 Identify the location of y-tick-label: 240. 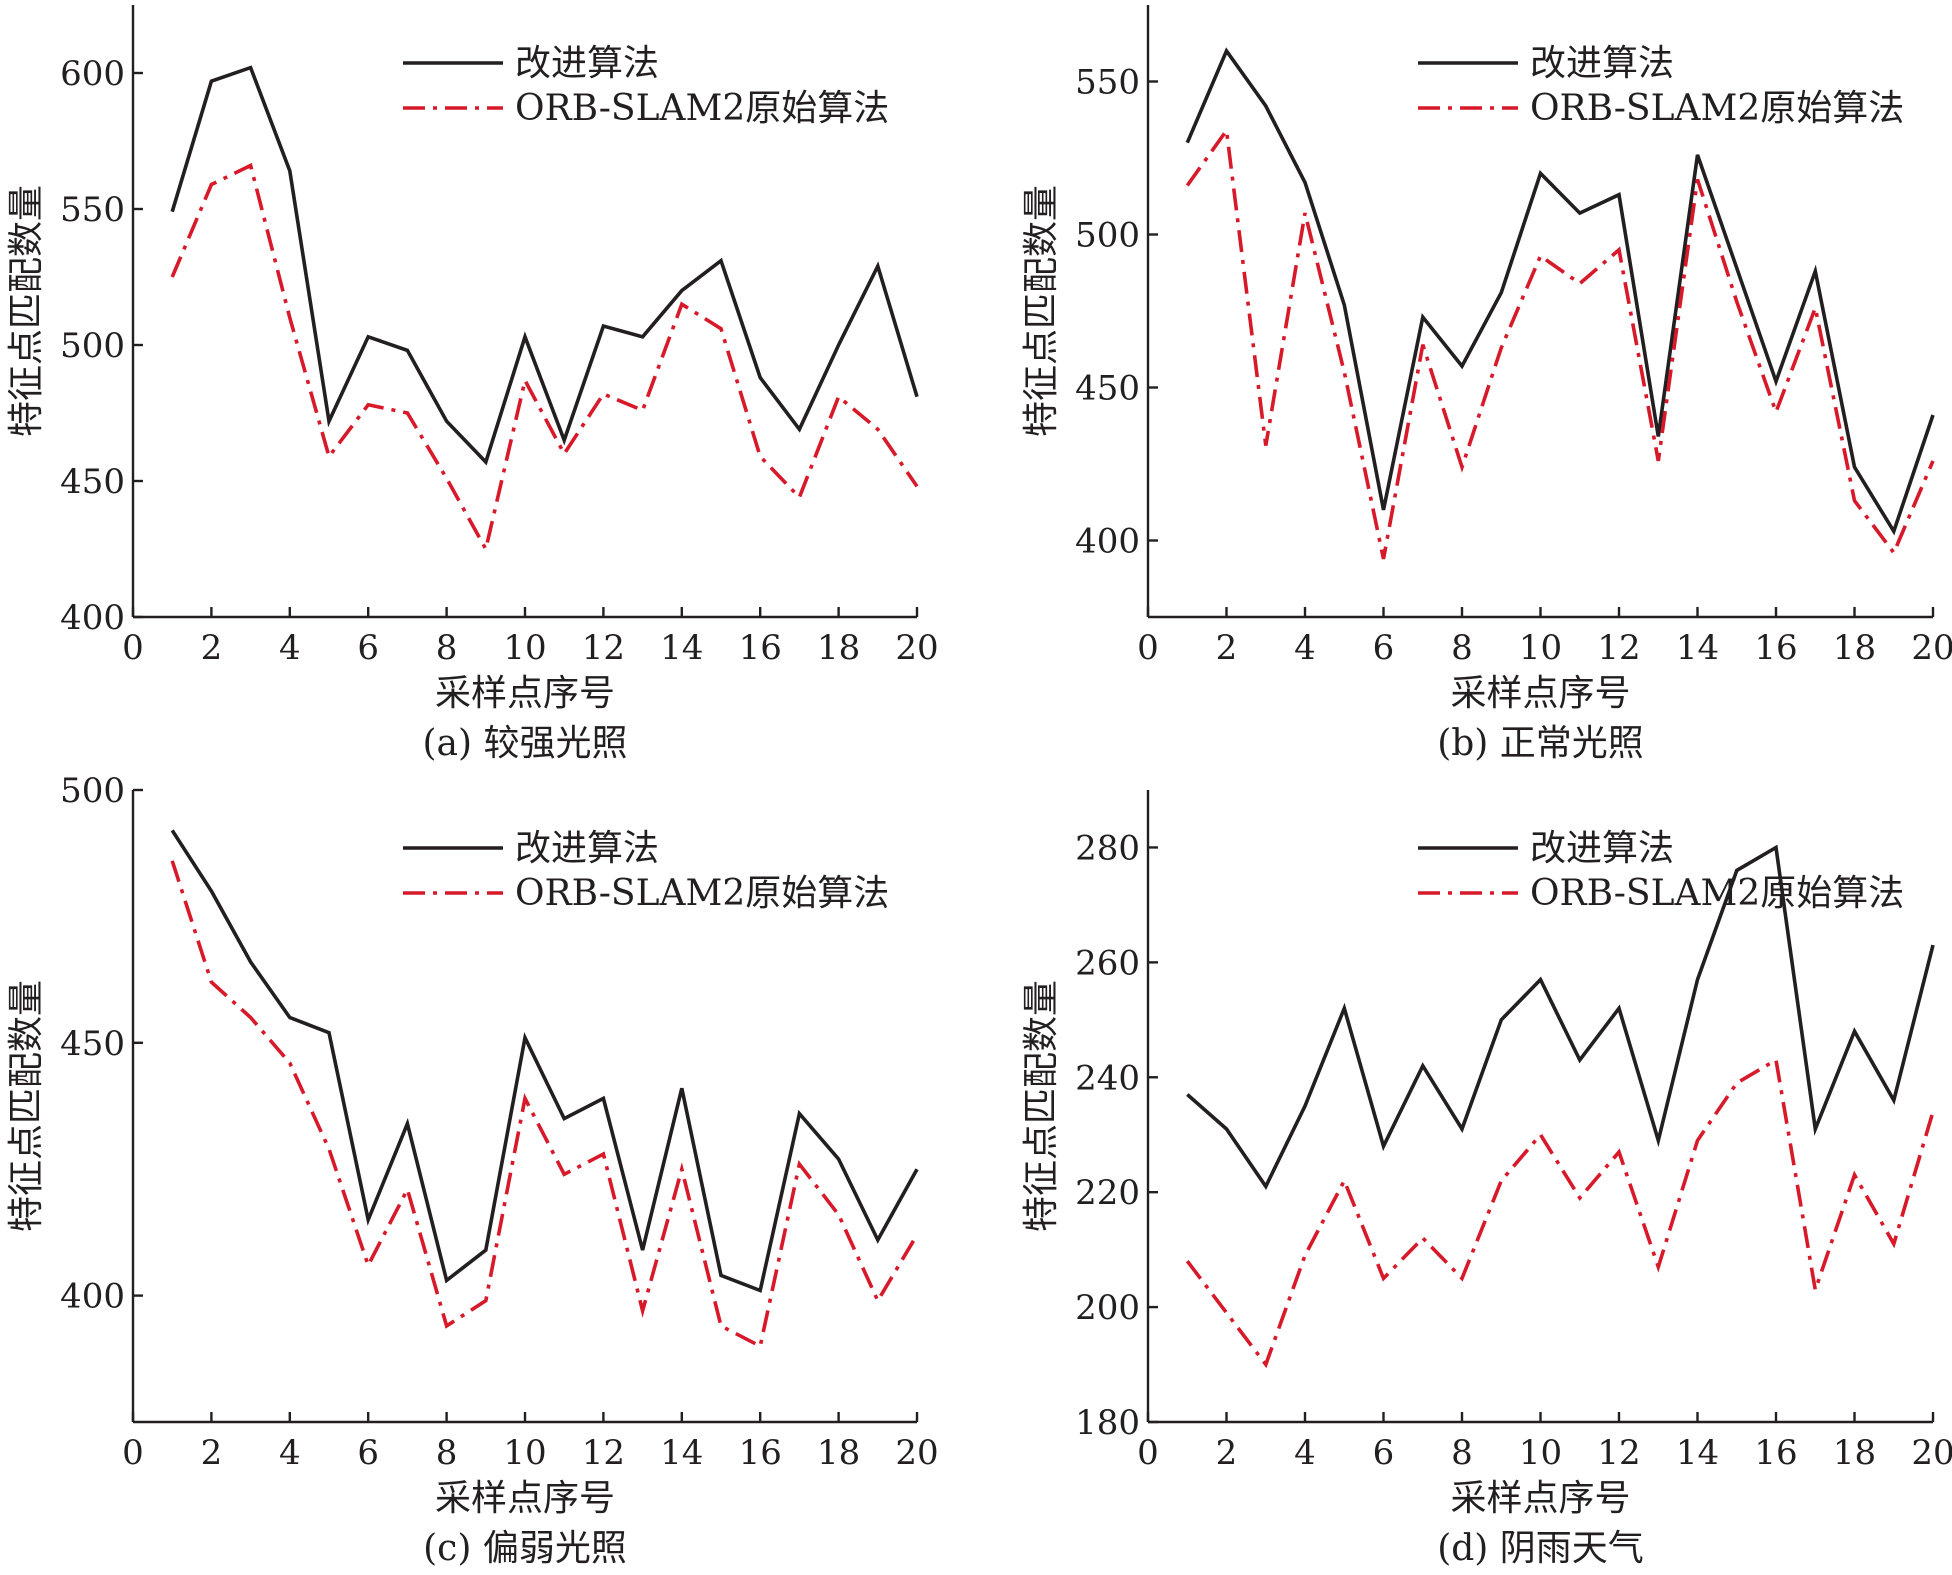
(1107, 1078).